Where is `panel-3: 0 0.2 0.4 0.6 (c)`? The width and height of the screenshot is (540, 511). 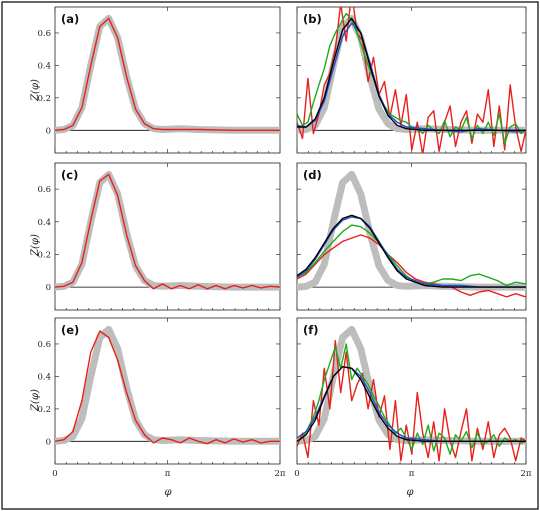 panel-3: 0 0.2 0.4 0.6 (c) is located at coordinates (159, 236).